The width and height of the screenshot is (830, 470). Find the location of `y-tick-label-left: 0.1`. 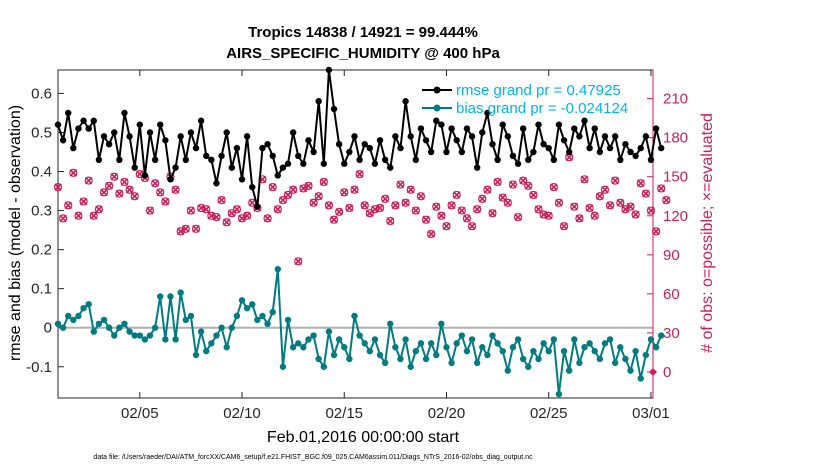

y-tick-label-left: 0.1 is located at coordinates (41, 289).